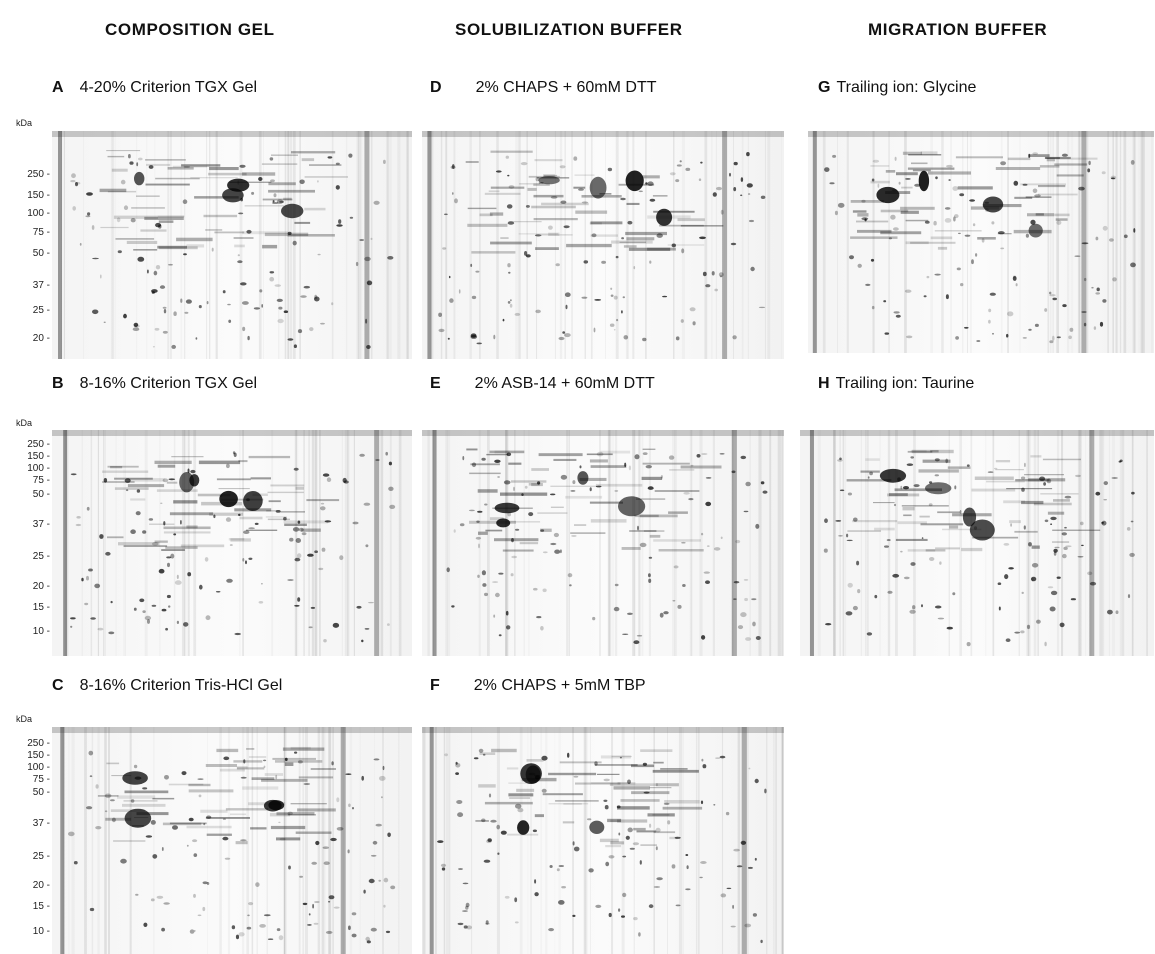  Describe the element at coordinates (824, 383) in the screenshot. I see `panel-letter-h: H` at that location.